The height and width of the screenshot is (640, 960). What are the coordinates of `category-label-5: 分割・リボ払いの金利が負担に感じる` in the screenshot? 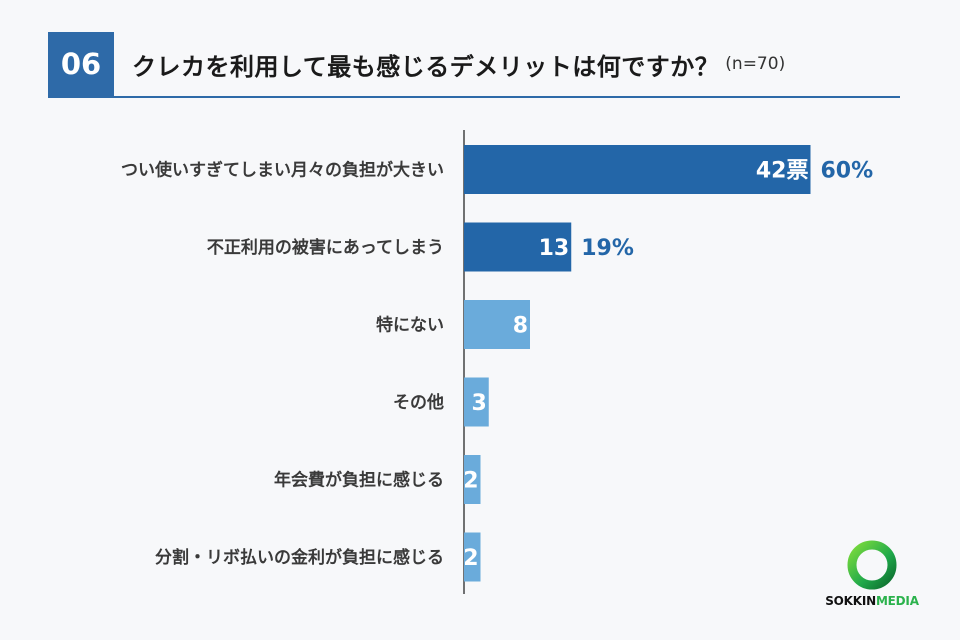 It's located at (299, 557).